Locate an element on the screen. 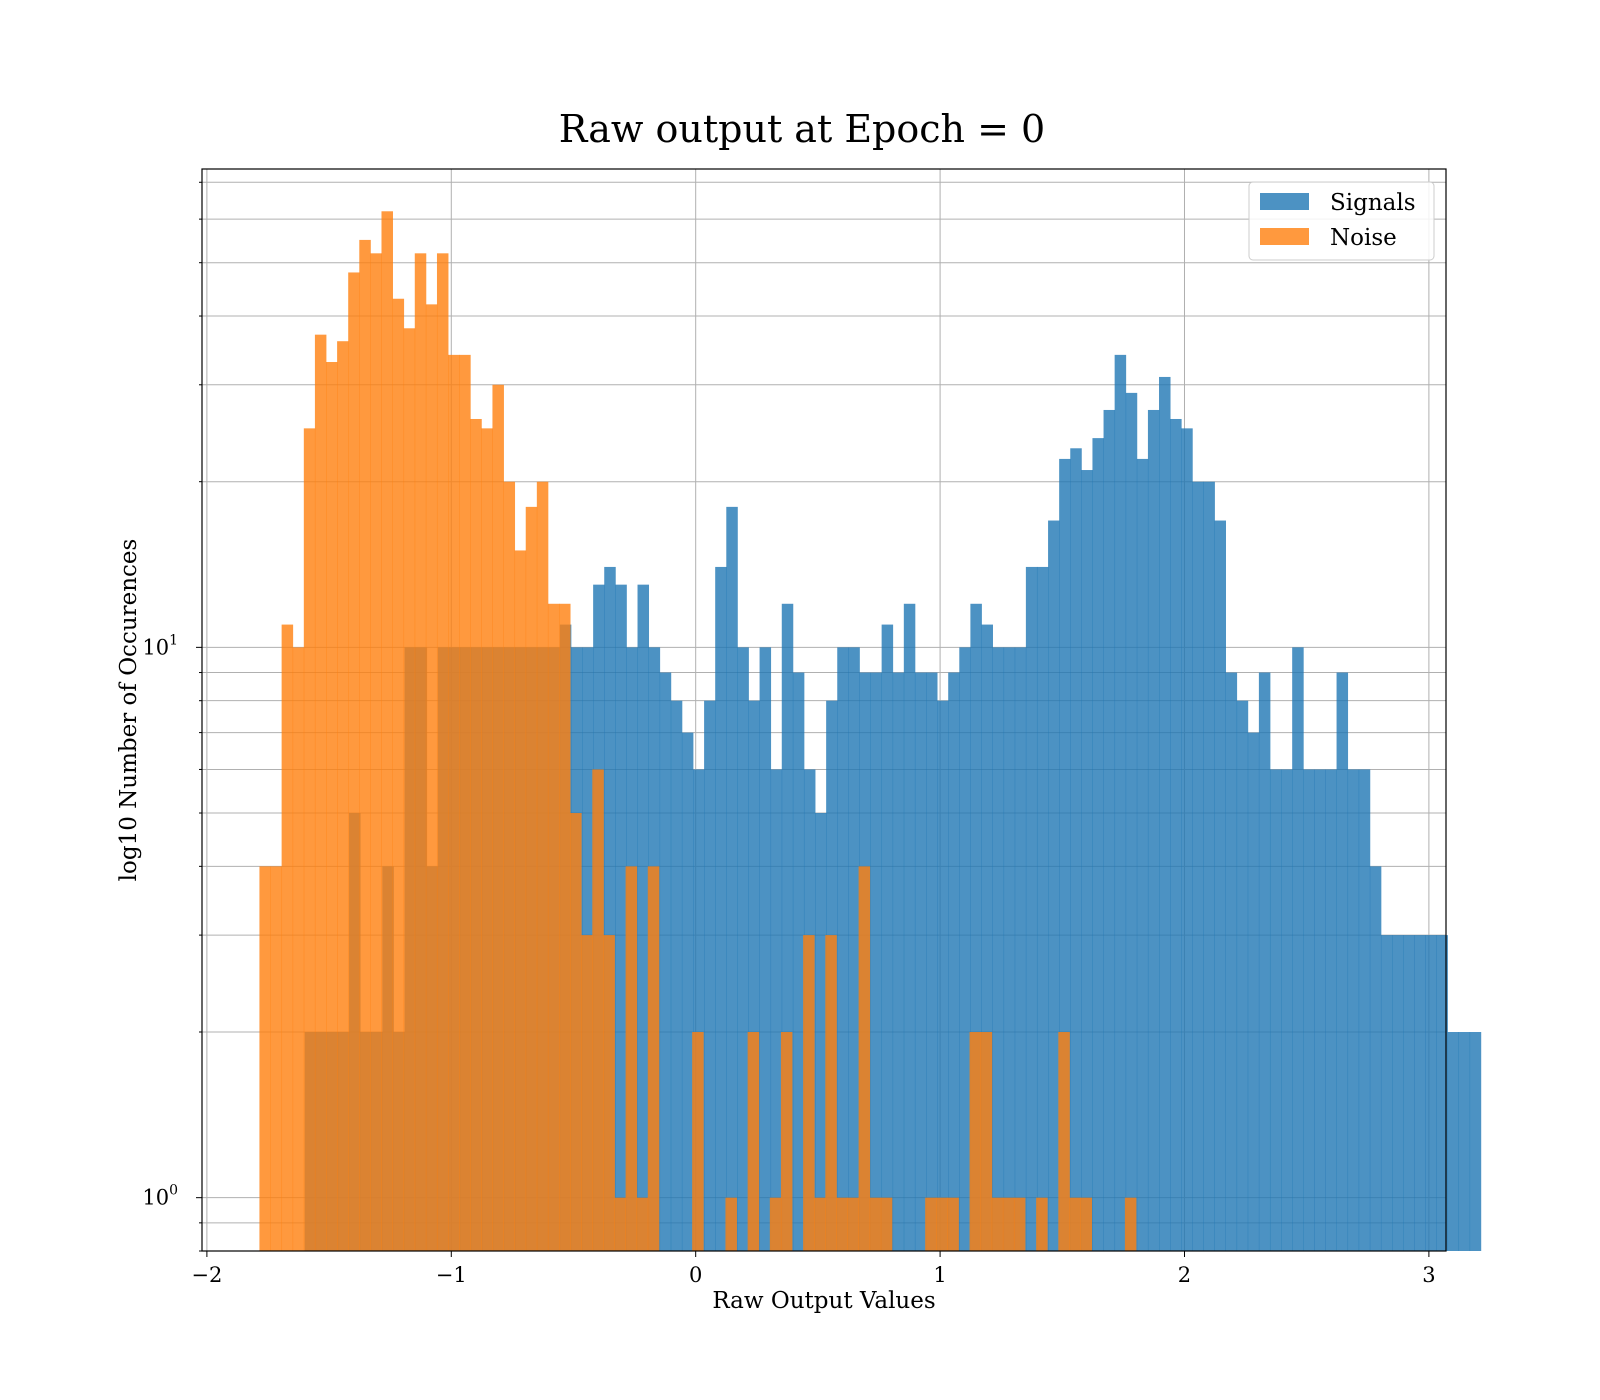 The height and width of the screenshot is (1400, 1600). legend-swatch-signals is located at coordinates (1284, 201).